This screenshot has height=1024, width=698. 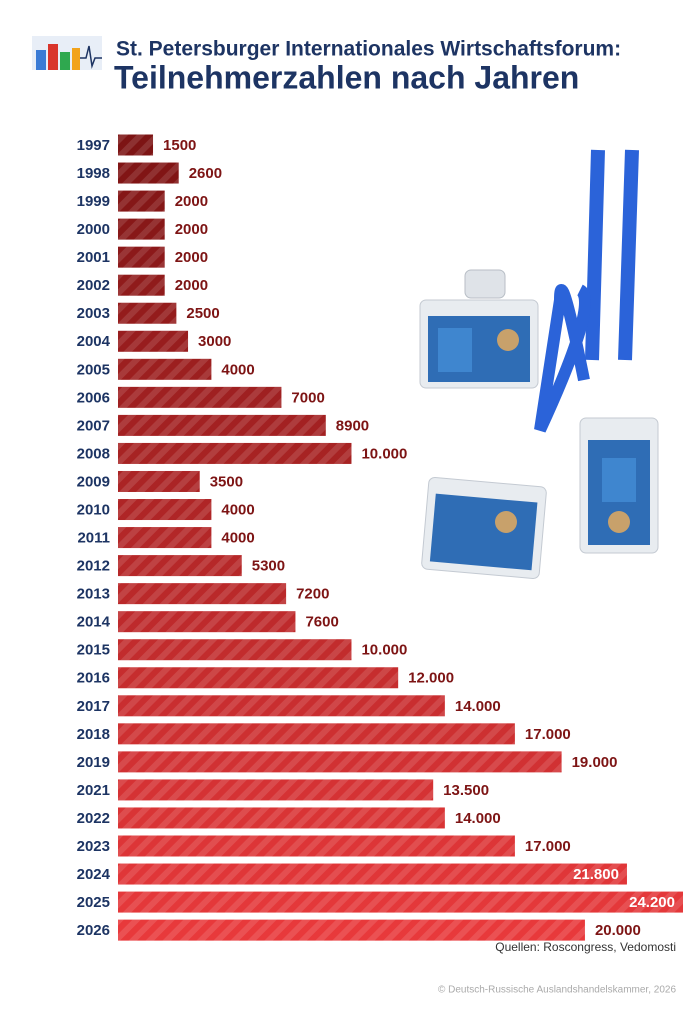 What do you see at coordinates (431, 678) in the screenshot?
I see `value-label: 12.000` at bounding box center [431, 678].